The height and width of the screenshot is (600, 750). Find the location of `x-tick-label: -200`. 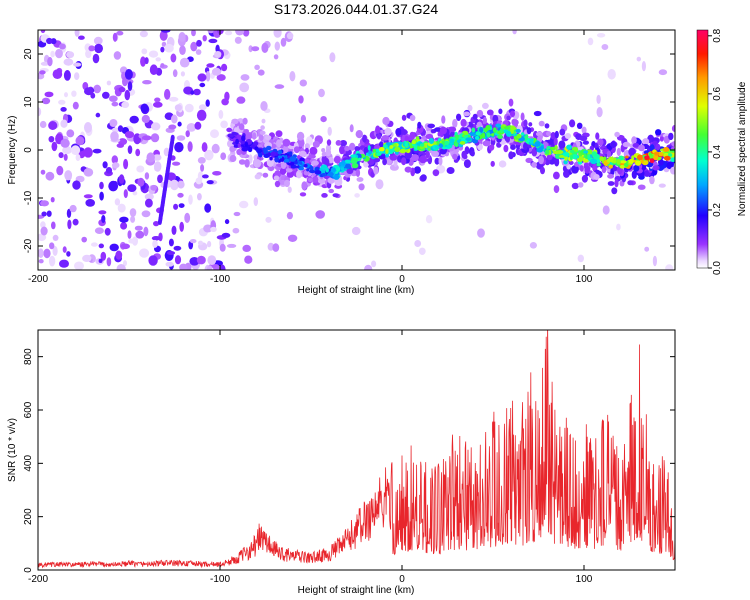

x-tick-label: -200 is located at coordinates (38, 279).